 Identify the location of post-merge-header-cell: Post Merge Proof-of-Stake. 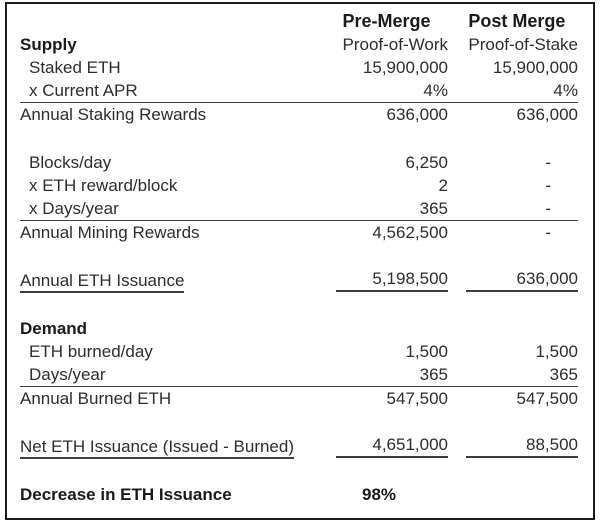
(513, 33).